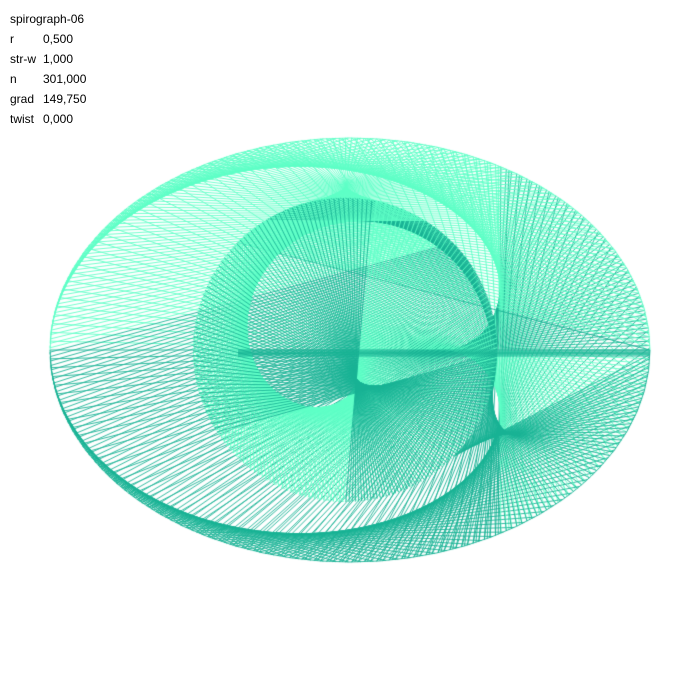 The height and width of the screenshot is (700, 700). Describe the element at coordinates (12, 39) in the screenshot. I see `param-key: r` at that location.